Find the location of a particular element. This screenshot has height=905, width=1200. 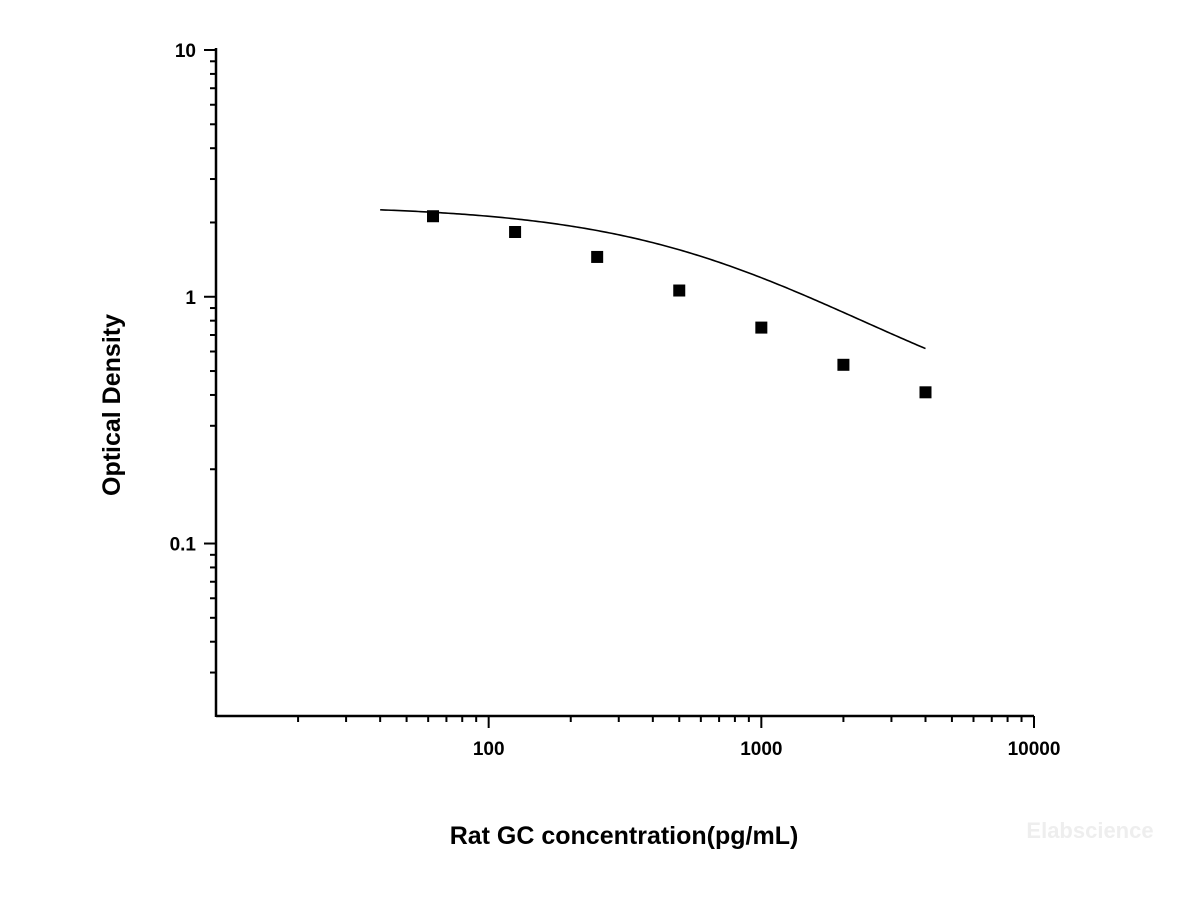

y-tick-label: 0.1 is located at coordinates (183, 545).